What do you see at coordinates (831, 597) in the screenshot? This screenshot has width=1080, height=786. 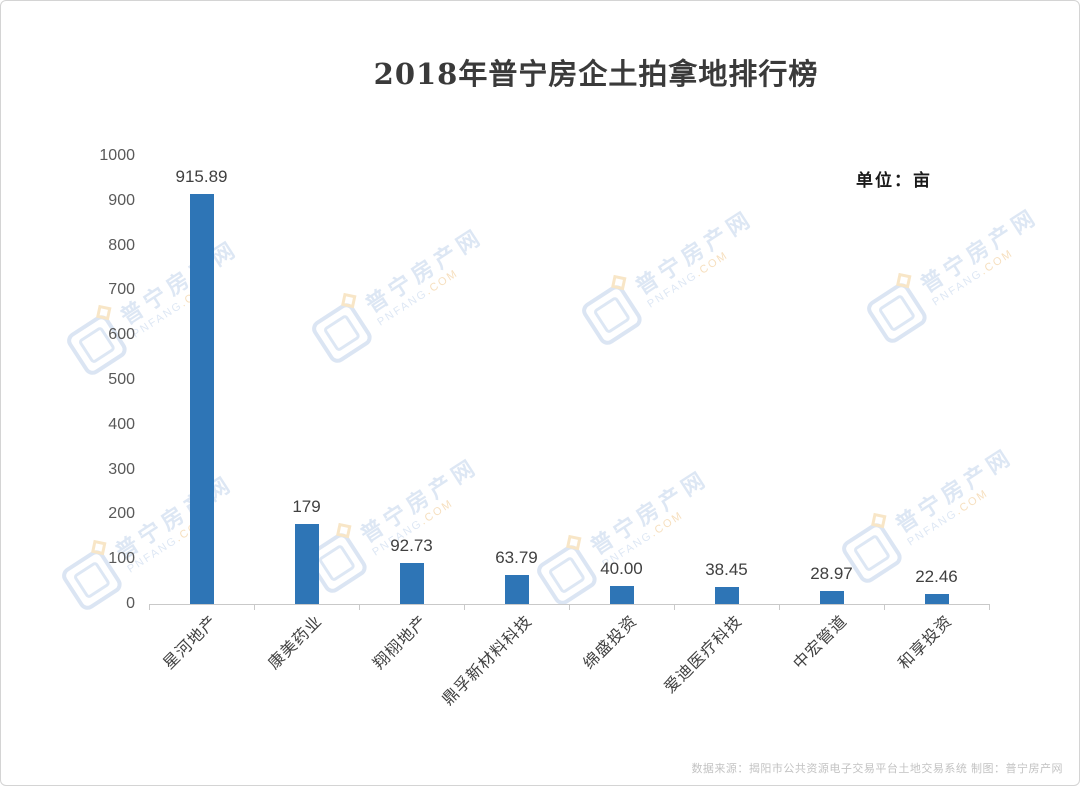 I see `bar-中宏管道` at bounding box center [831, 597].